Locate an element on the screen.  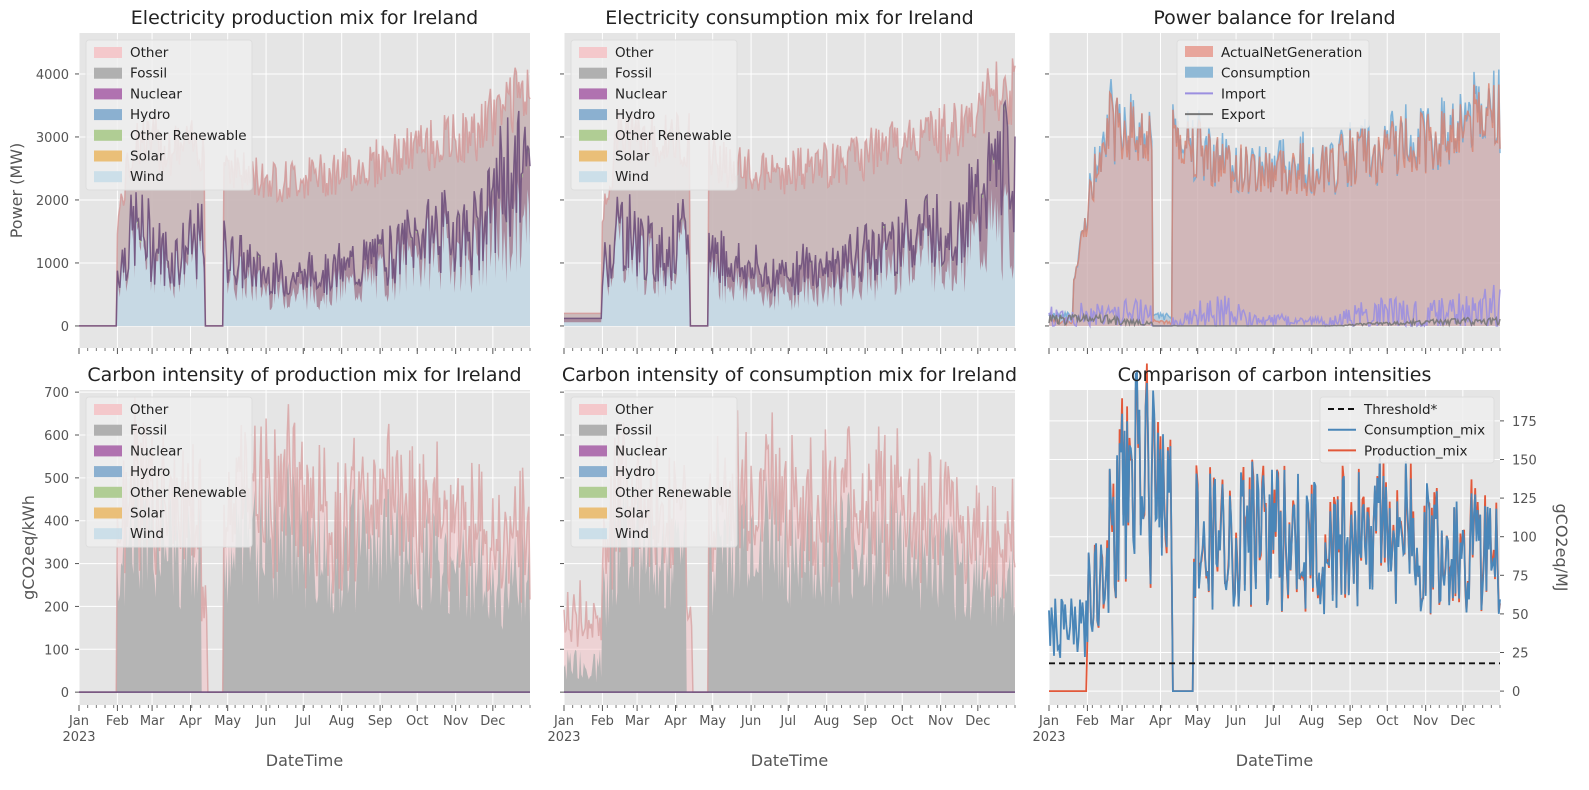
legend-label: Import is located at coordinates (1243, 94).